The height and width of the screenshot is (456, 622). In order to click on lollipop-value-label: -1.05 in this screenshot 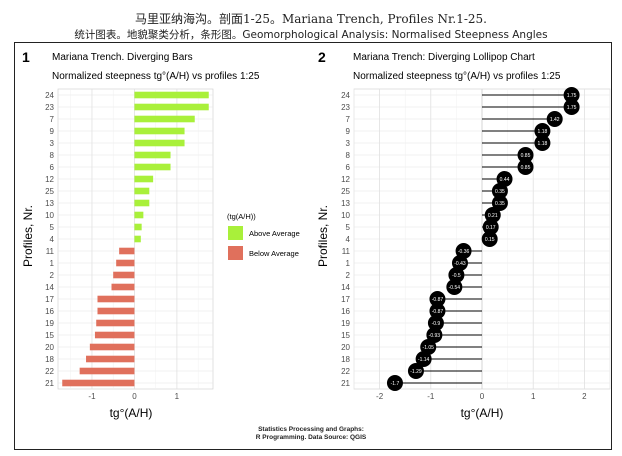, I will do `click(429, 348)`.